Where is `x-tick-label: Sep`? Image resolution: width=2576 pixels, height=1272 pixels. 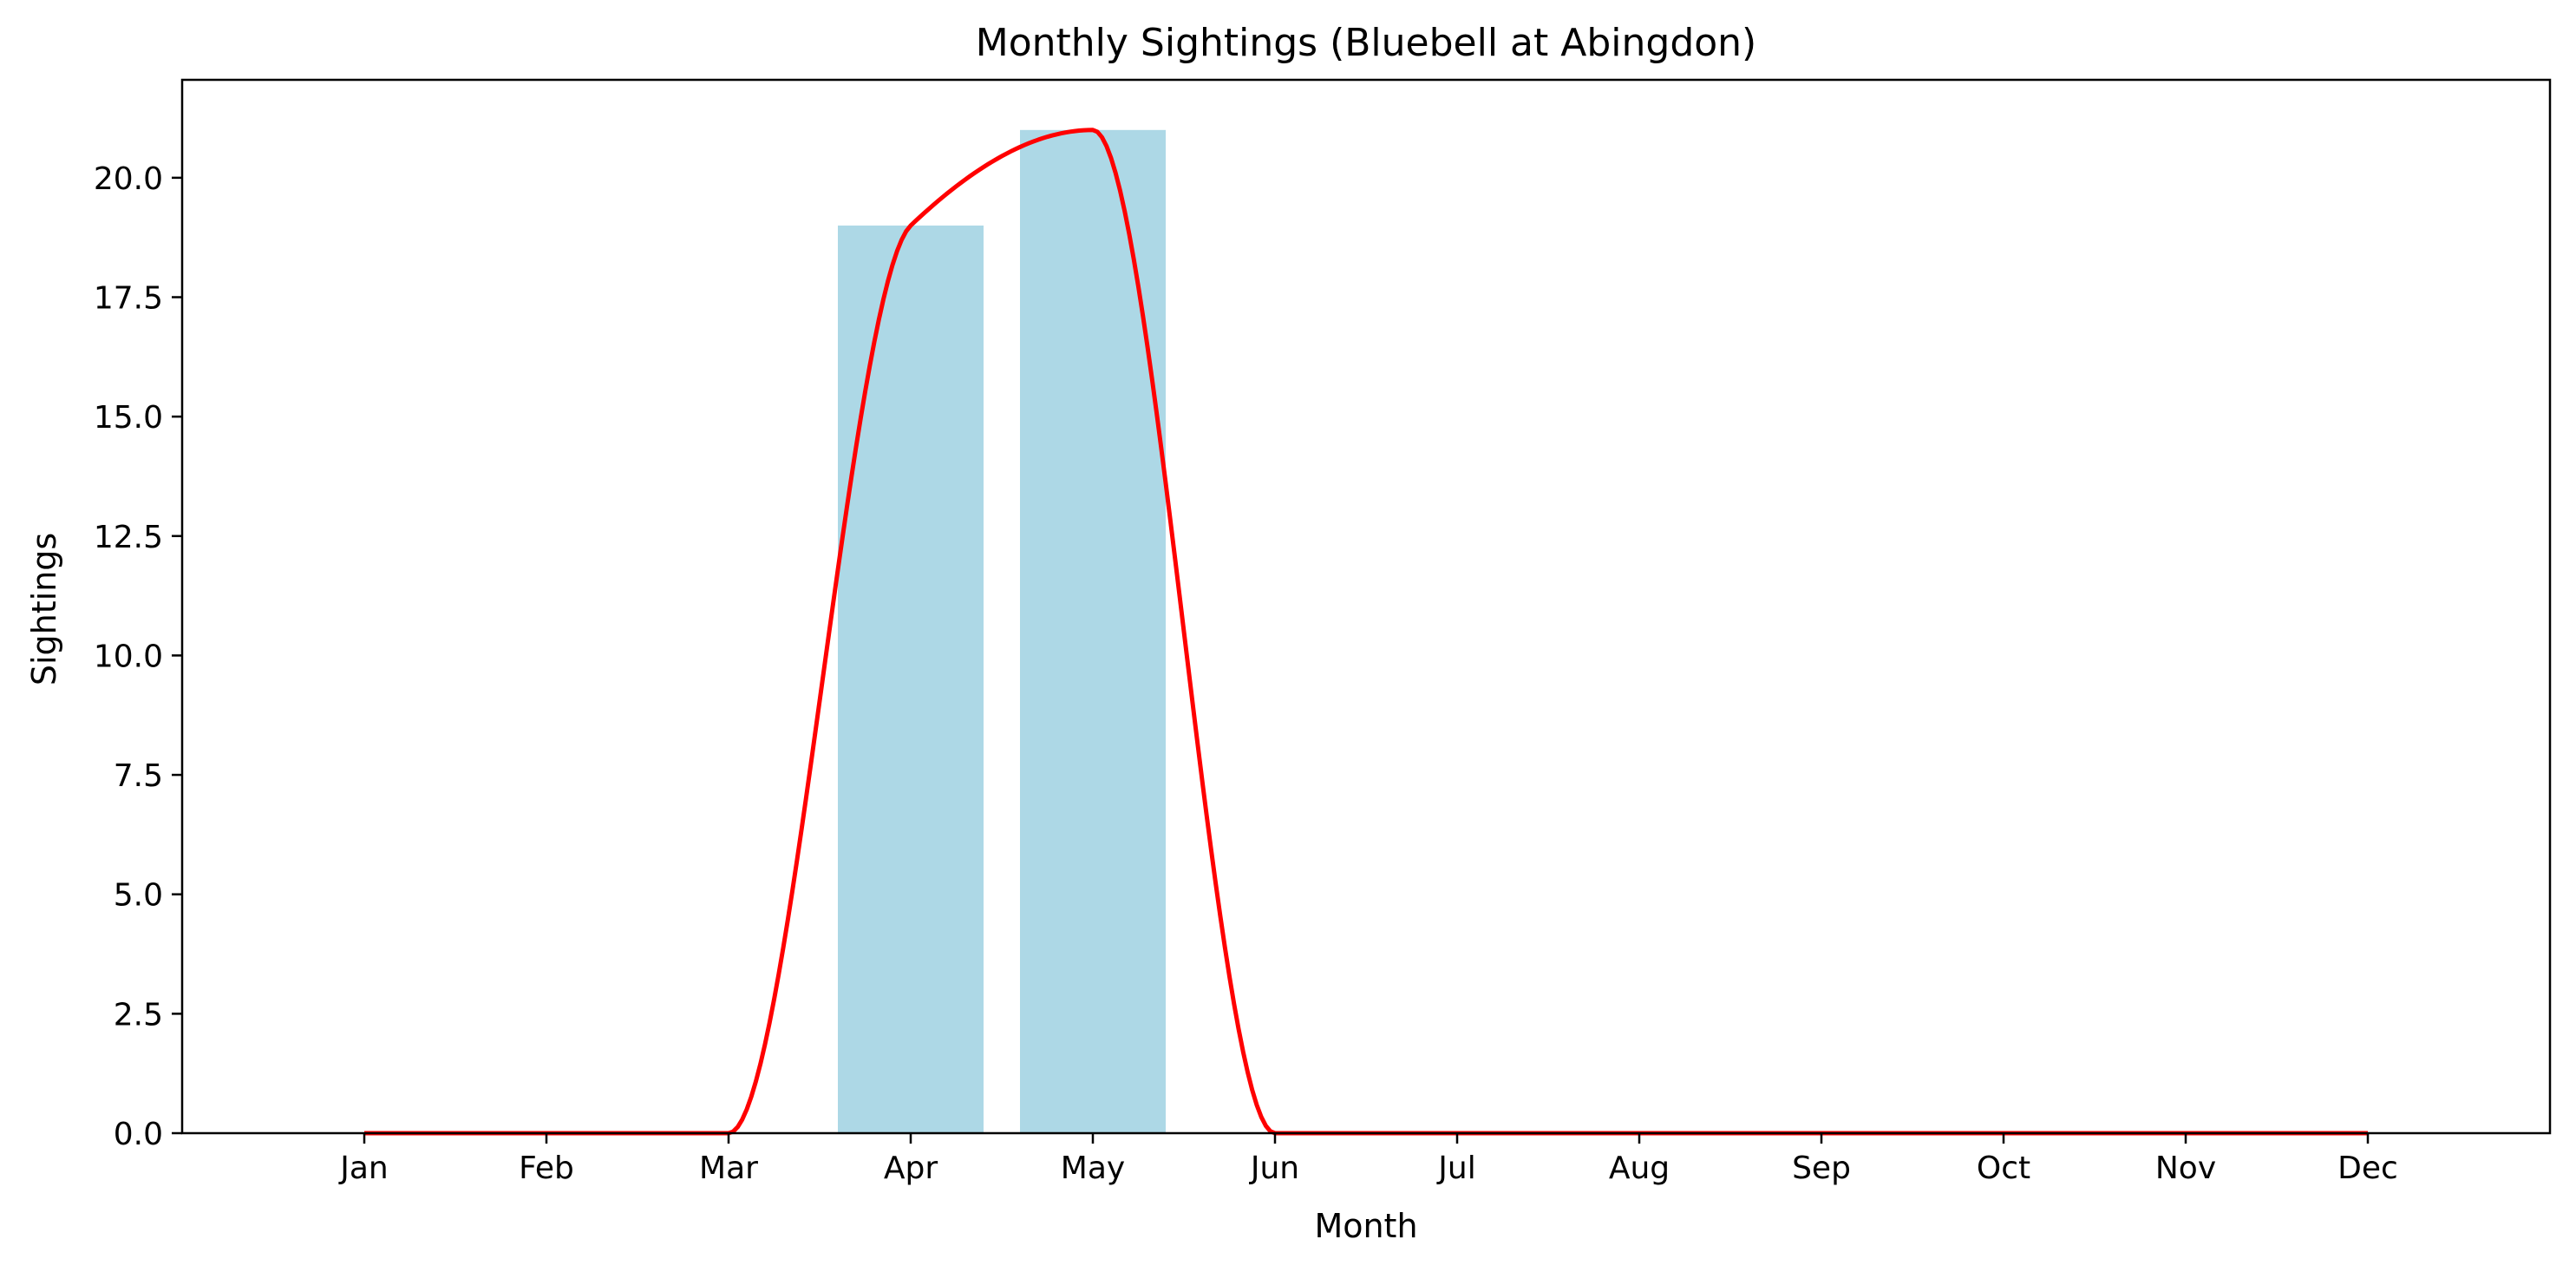 x-tick-label: Sep is located at coordinates (1821, 1168).